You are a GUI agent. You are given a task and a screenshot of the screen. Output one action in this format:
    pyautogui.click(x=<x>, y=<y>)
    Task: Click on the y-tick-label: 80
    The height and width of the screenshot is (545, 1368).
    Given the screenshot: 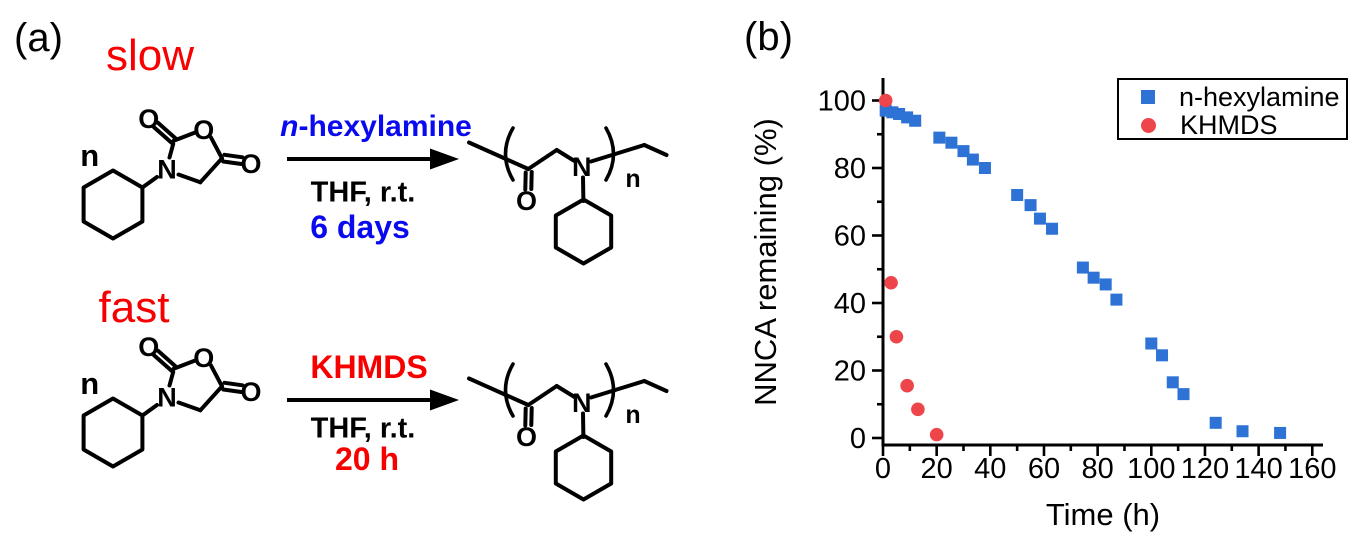 What is the action you would take?
    pyautogui.click(x=850, y=169)
    